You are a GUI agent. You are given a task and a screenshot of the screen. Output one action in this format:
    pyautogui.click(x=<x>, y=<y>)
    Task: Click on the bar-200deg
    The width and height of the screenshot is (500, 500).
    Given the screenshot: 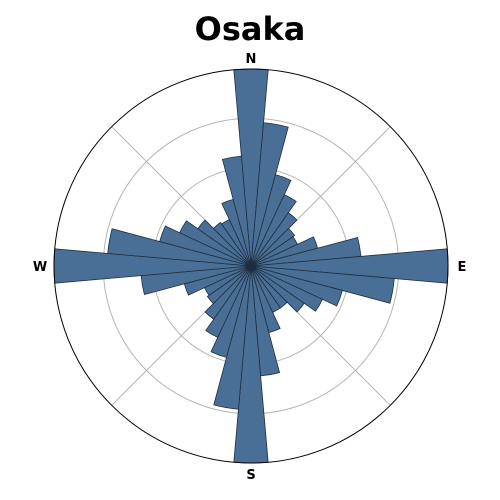 What is the action you would take?
    pyautogui.click(x=231, y=311)
    